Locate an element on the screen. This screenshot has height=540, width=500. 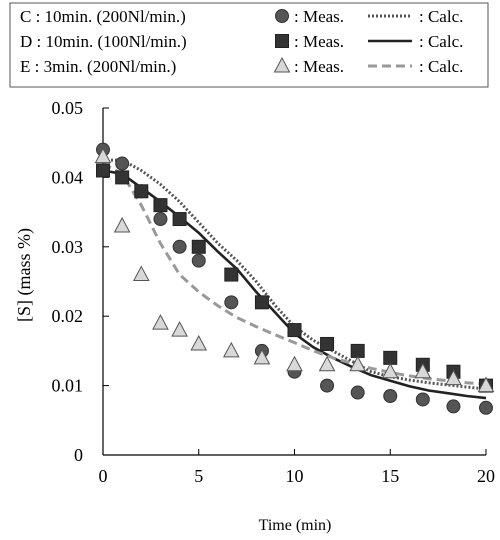
y-tick-label: 0 is located at coordinates (78, 455).